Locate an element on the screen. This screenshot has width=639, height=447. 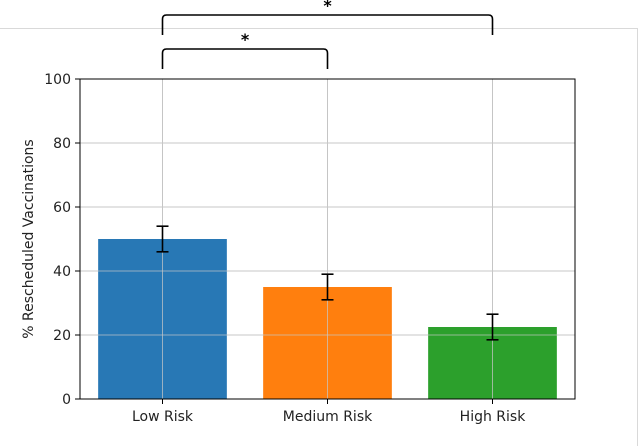
y-tick-label: 60 is located at coordinates (62, 208).